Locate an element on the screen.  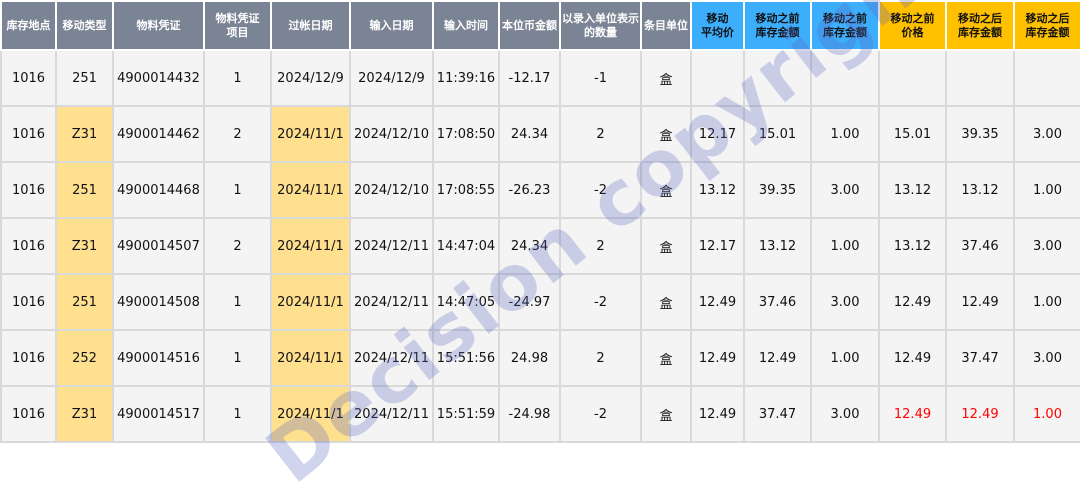
table-cell: 4900014507 is located at coordinates (158, 246).